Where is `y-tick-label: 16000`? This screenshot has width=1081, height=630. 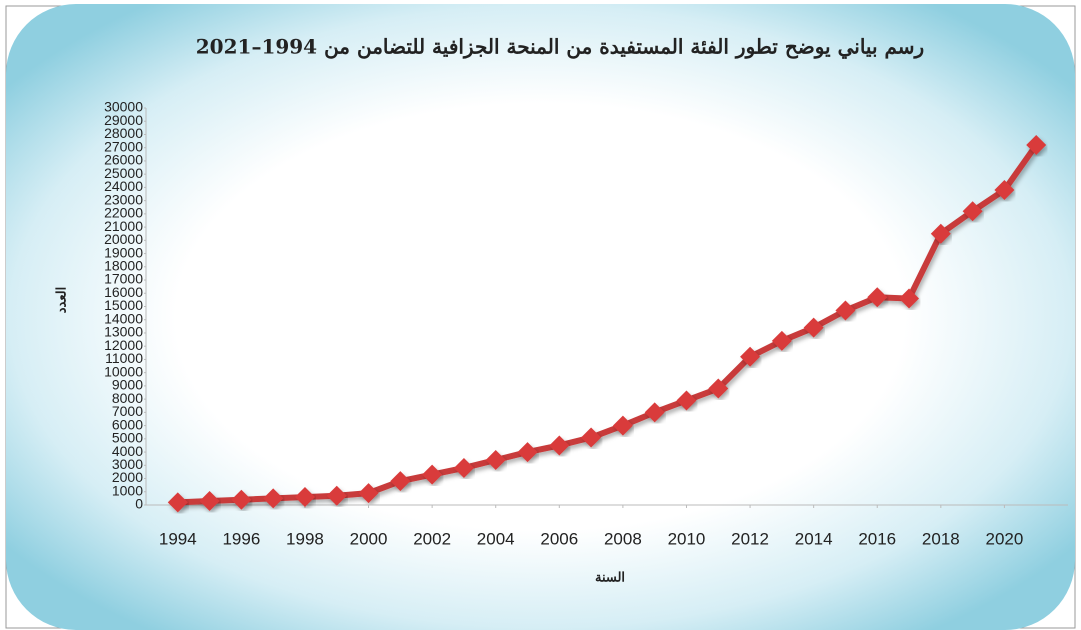
y-tick-label: 16000 is located at coordinates (123, 292).